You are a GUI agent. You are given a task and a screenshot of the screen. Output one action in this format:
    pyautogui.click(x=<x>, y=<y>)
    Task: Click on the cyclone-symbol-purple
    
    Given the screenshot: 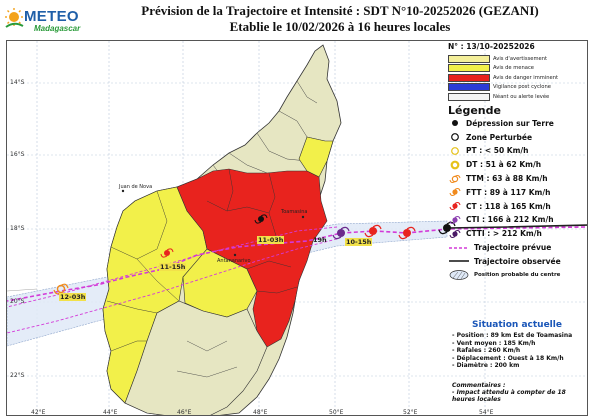 What is the action you would take?
    pyautogui.click(x=341, y=233)
    